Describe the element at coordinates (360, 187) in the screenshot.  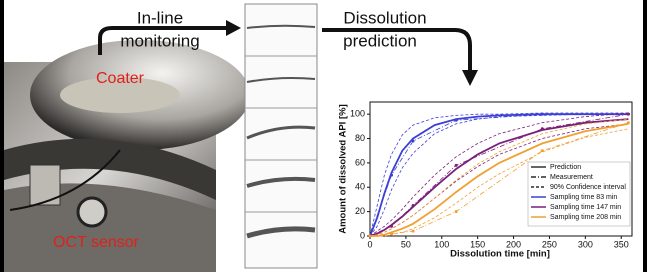
I see `y-tick-label: 40` at that location.